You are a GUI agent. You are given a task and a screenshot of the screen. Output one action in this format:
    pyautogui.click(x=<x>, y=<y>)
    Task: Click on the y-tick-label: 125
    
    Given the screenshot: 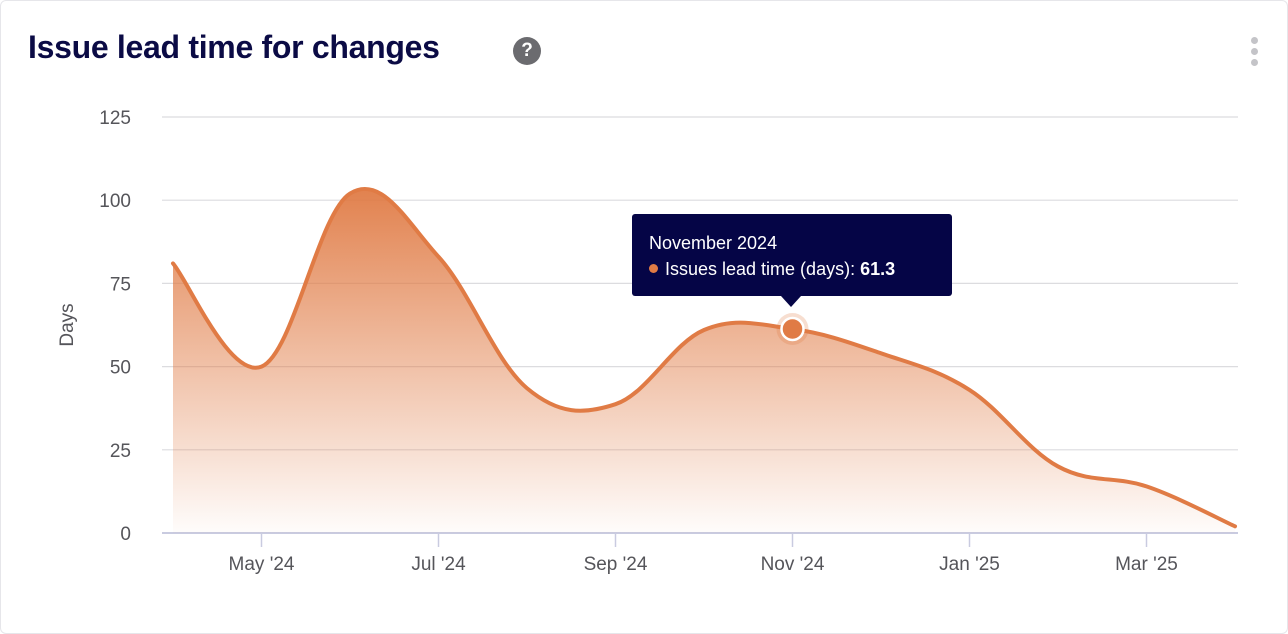 What is the action you would take?
    pyautogui.click(x=115, y=118)
    